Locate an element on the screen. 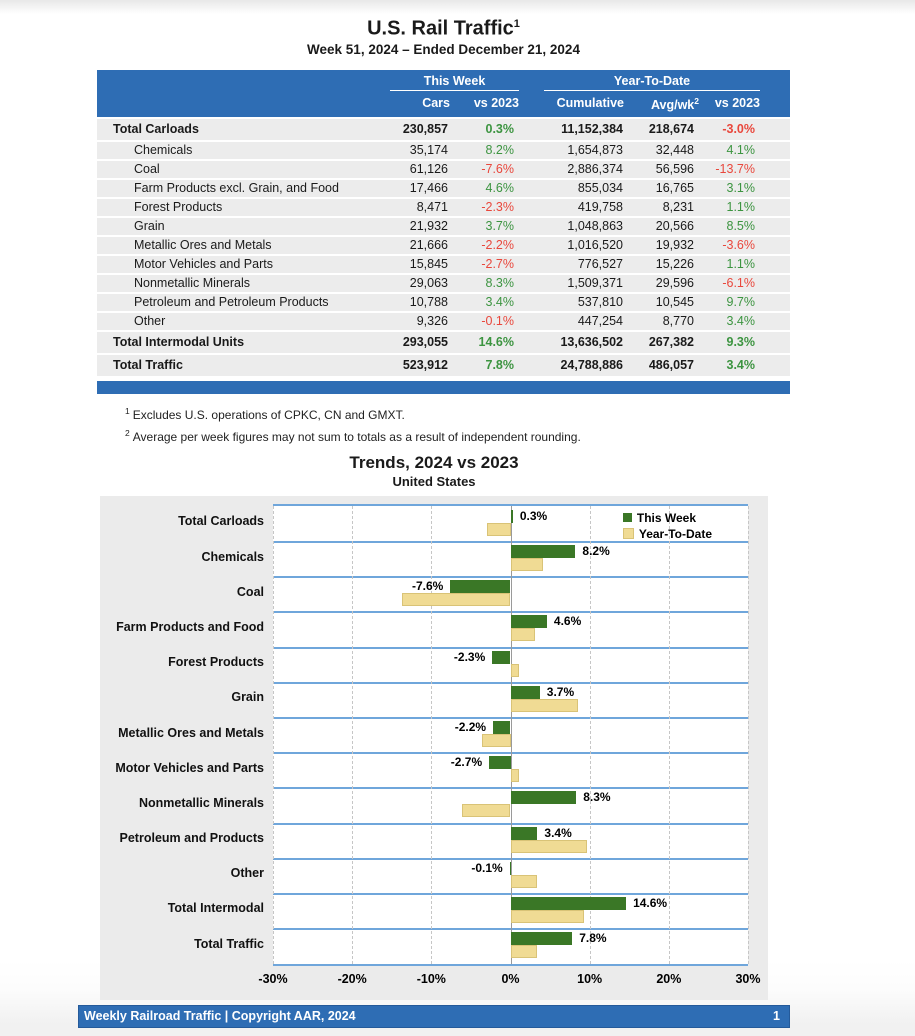 The width and height of the screenshot is (915, 1036). cumulative-value: 1,509,371 is located at coordinates (595, 283).